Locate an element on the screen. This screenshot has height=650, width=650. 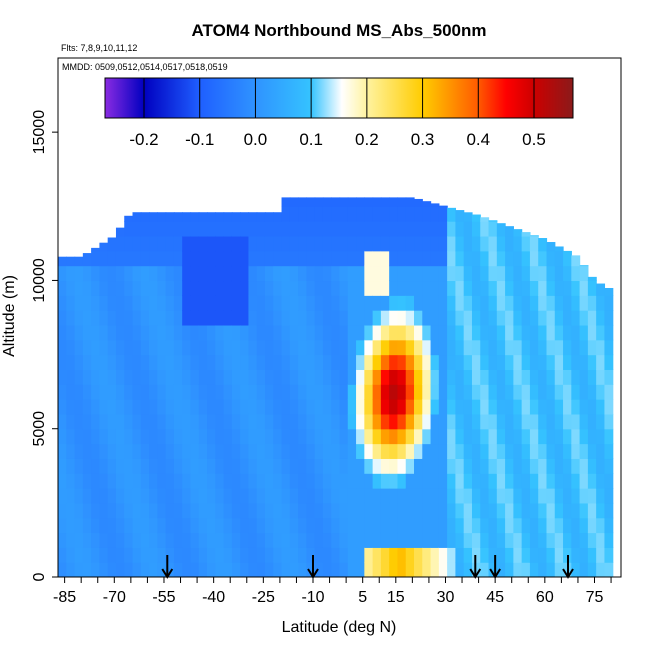
x-tick-label: 60 is located at coordinates (545, 597).